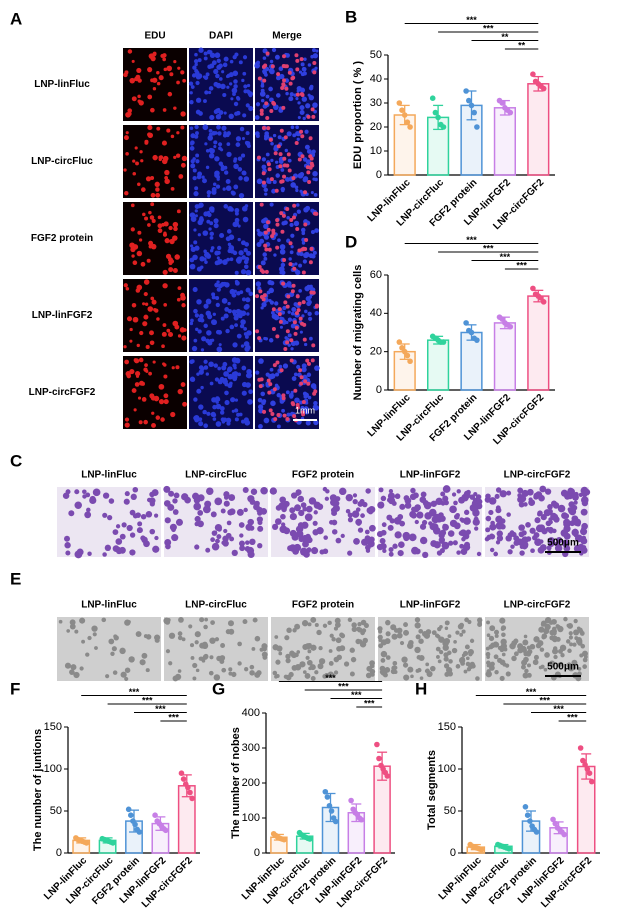 Image resolution: width=620 pixels, height=917 pixels. Describe the element at coordinates (566, 882) in the screenshot. I see `x-tick-label: LNP-circFGF2` at that location.